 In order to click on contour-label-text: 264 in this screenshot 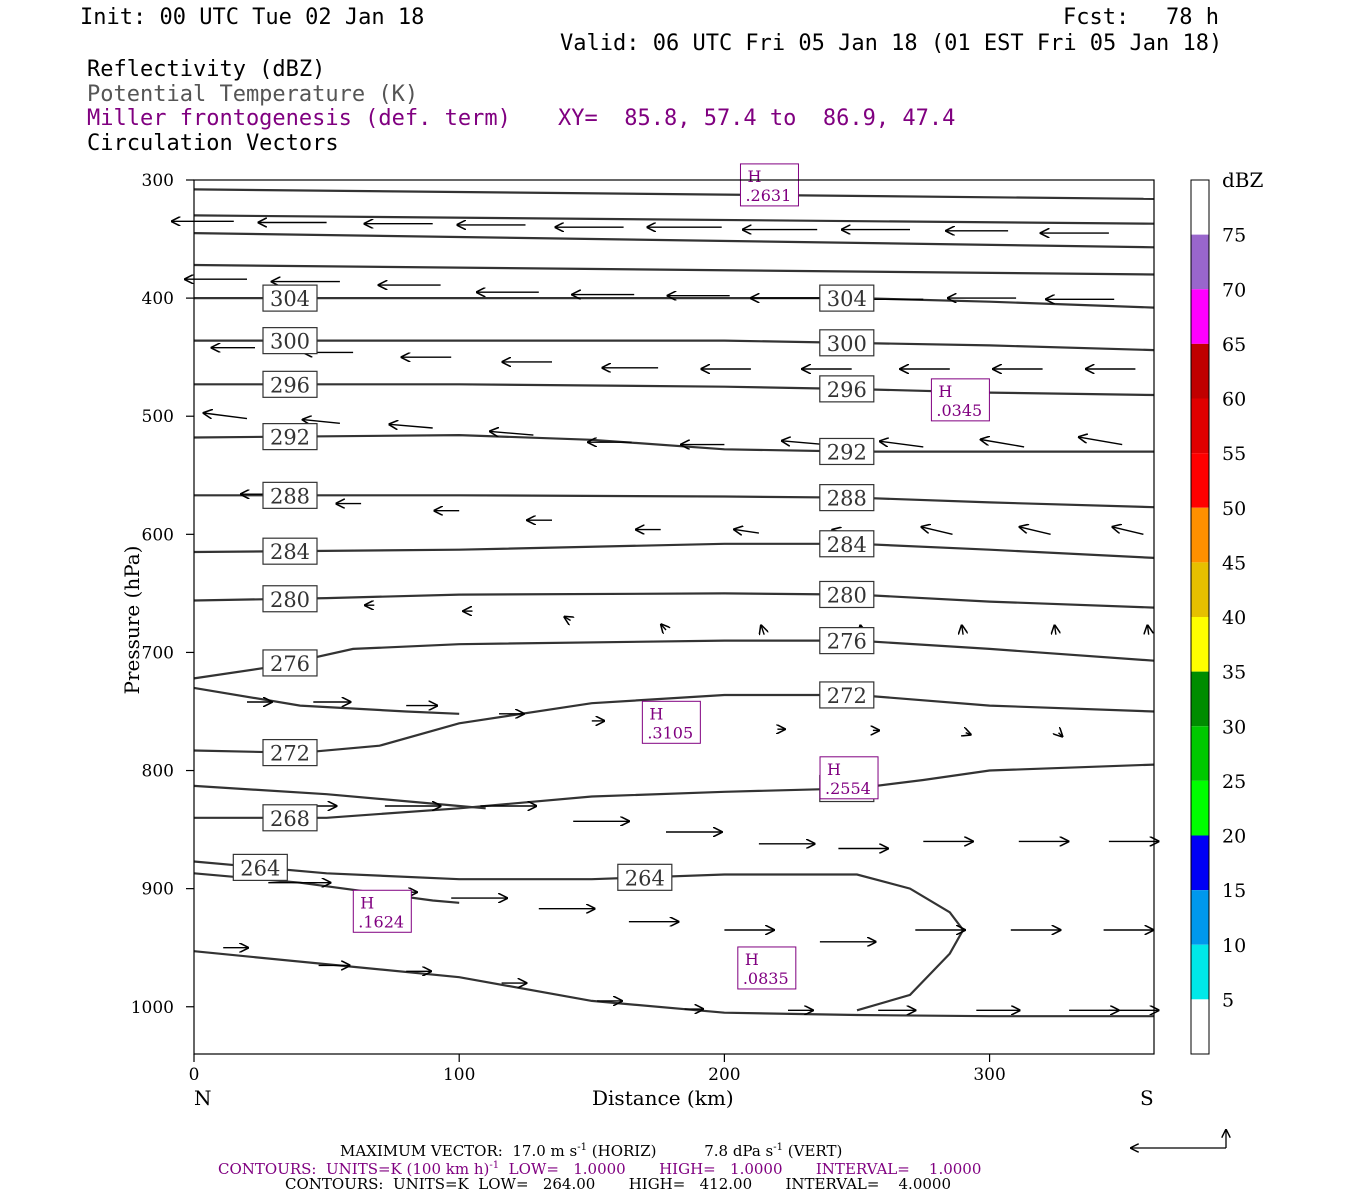, I will do `click(645, 878)`.